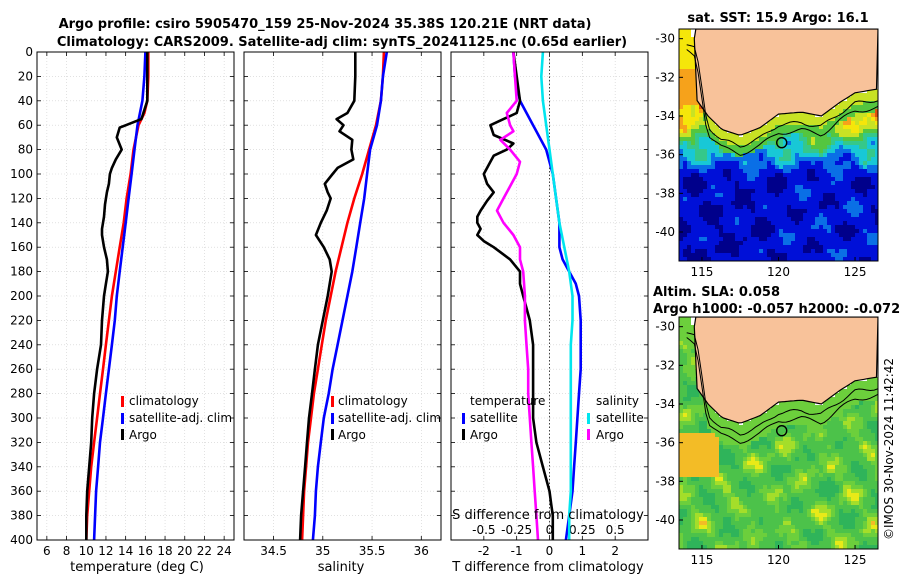  I want to click on legend-t-satellite: satellite, so click(494, 418).